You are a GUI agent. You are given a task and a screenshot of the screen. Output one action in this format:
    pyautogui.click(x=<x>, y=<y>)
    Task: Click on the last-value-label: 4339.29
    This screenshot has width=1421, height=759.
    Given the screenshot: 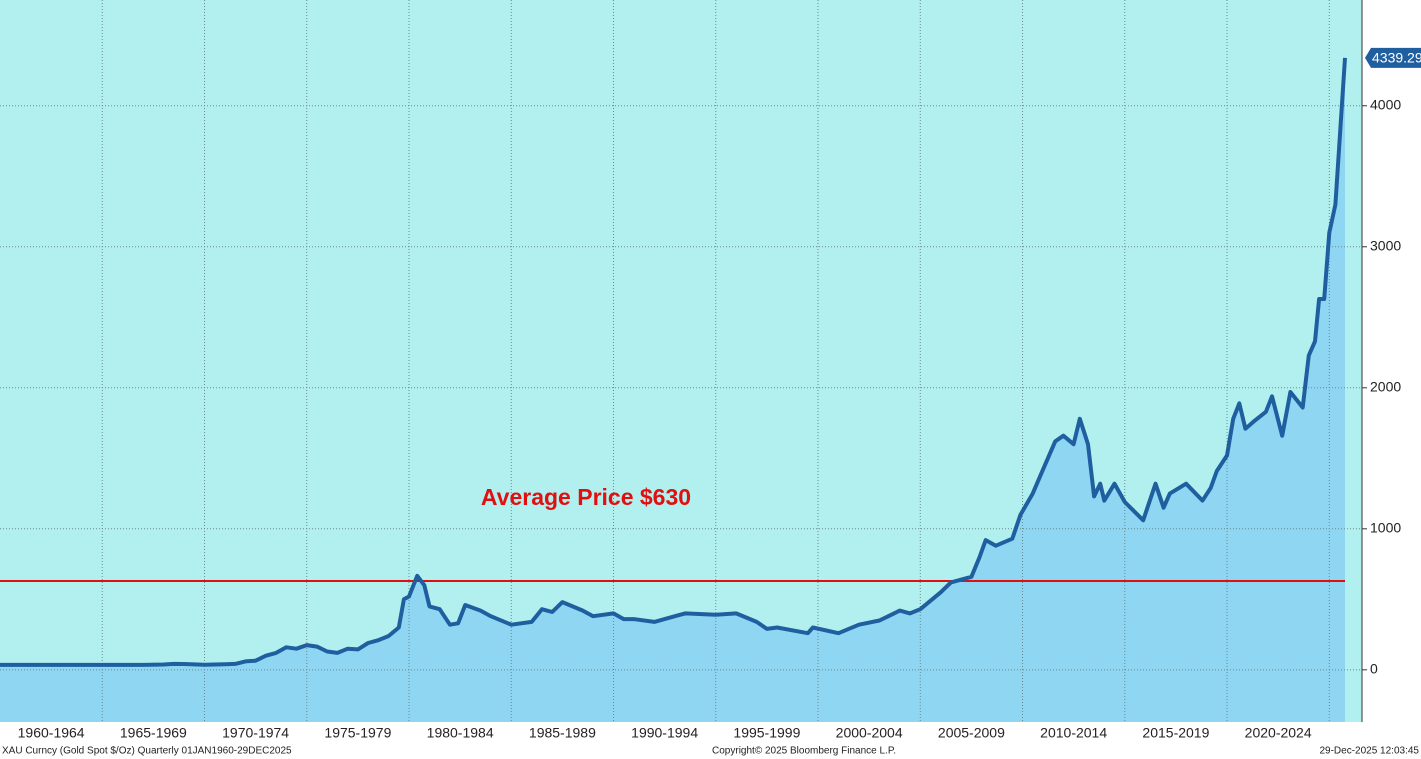 What is the action you would take?
    pyautogui.click(x=1396, y=58)
    